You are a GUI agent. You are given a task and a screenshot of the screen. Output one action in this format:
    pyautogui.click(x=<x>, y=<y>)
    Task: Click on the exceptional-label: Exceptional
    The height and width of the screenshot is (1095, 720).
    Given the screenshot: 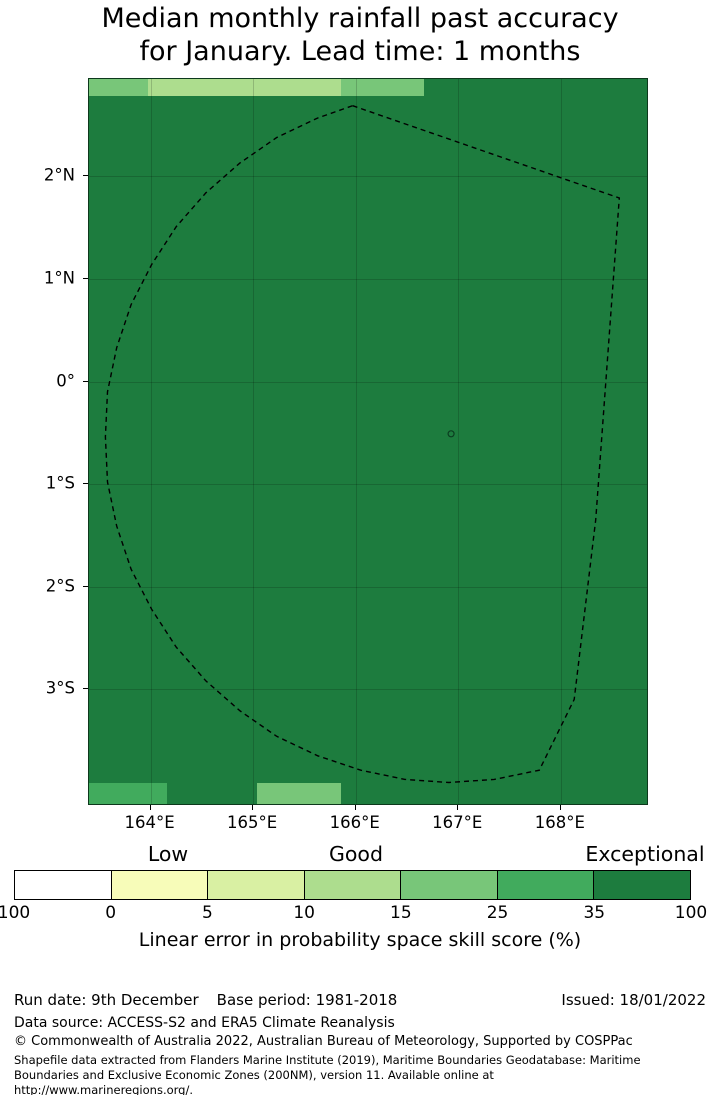 What is the action you would take?
    pyautogui.click(x=645, y=854)
    